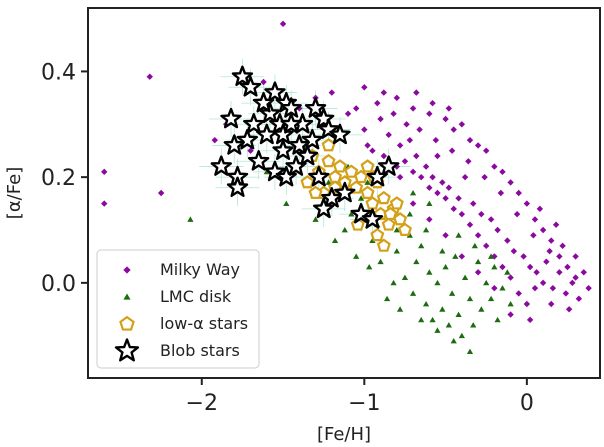  What do you see at coordinates (196, 296) in the screenshot?
I see `legend-label-lmc-disk: LMC disk` at bounding box center [196, 296].